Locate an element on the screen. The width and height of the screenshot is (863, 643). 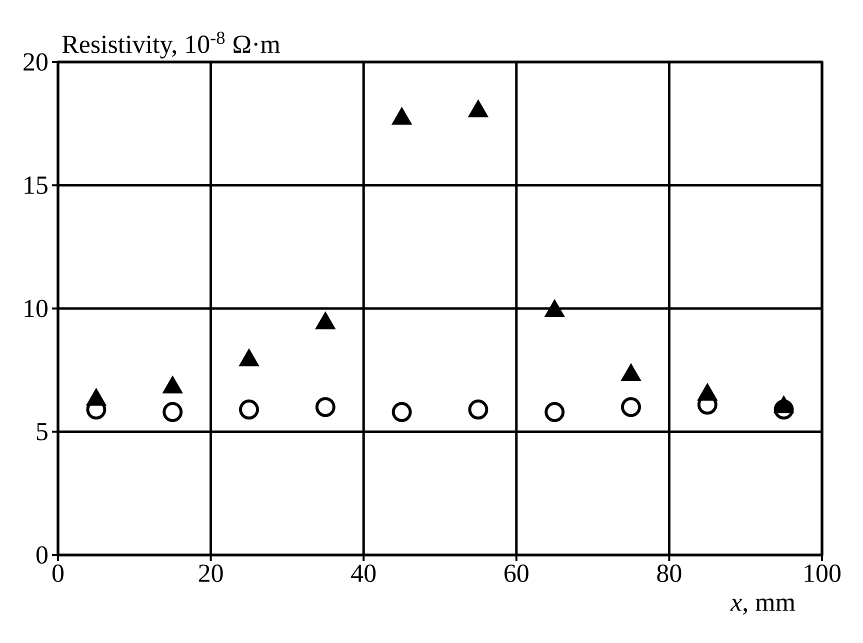
x-tick-label: 40 is located at coordinates (363, 573).